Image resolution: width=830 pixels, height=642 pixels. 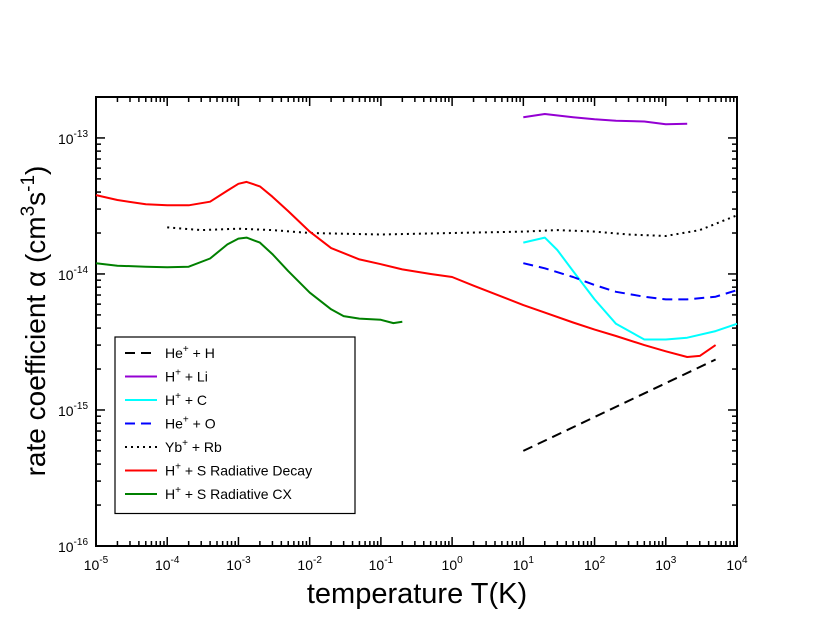 What do you see at coordinates (595, 564) in the screenshot?
I see `x-tick-label: 10²` at bounding box center [595, 564].